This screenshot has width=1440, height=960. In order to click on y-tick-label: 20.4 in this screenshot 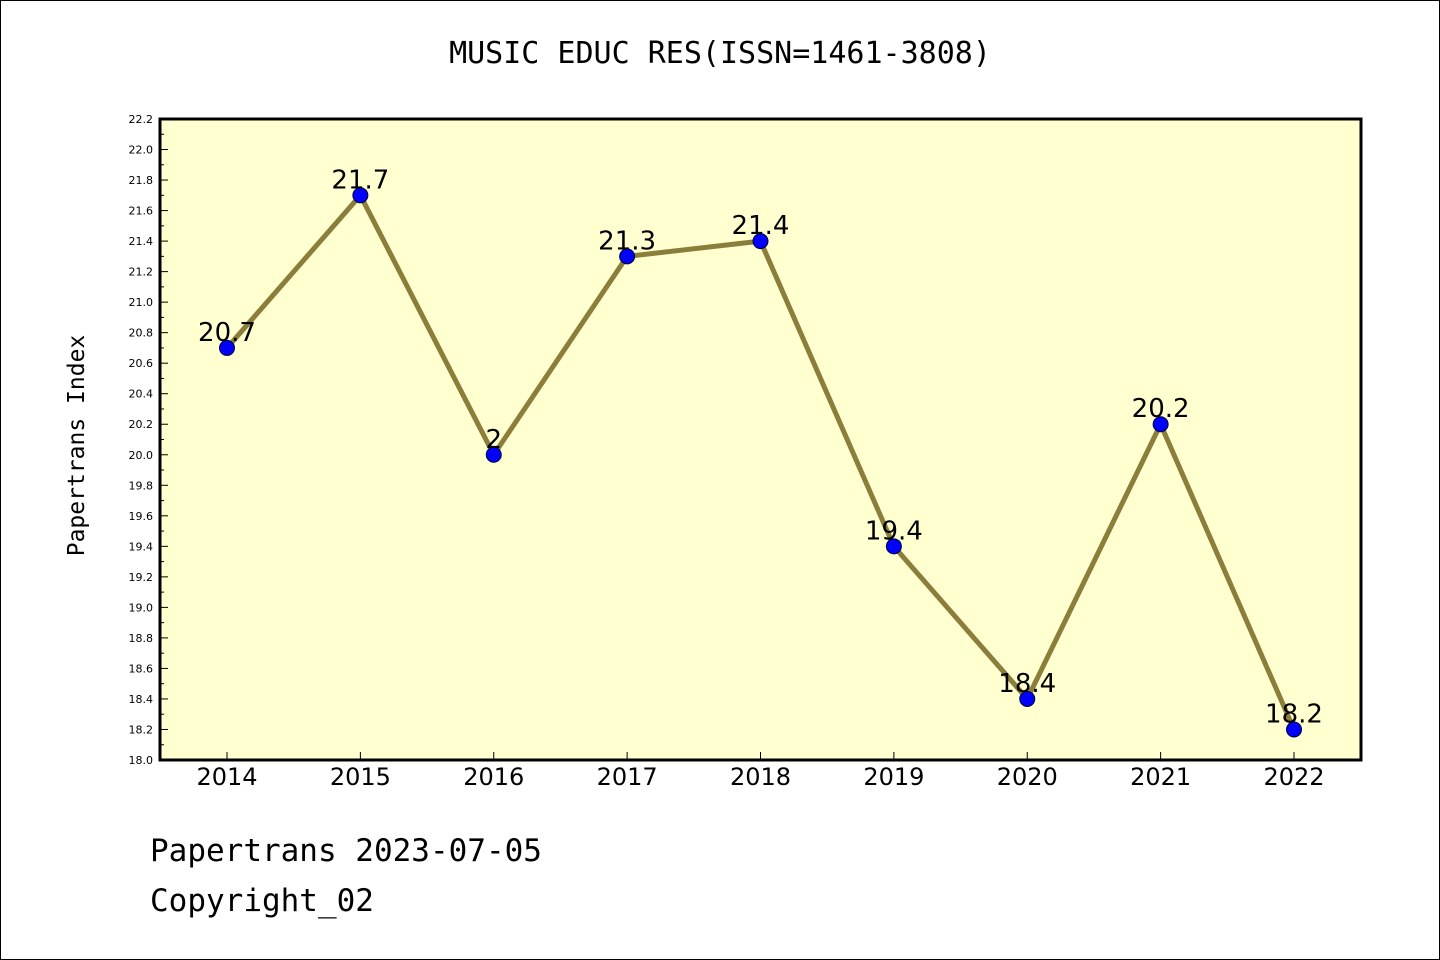, I will do `click(141, 394)`.